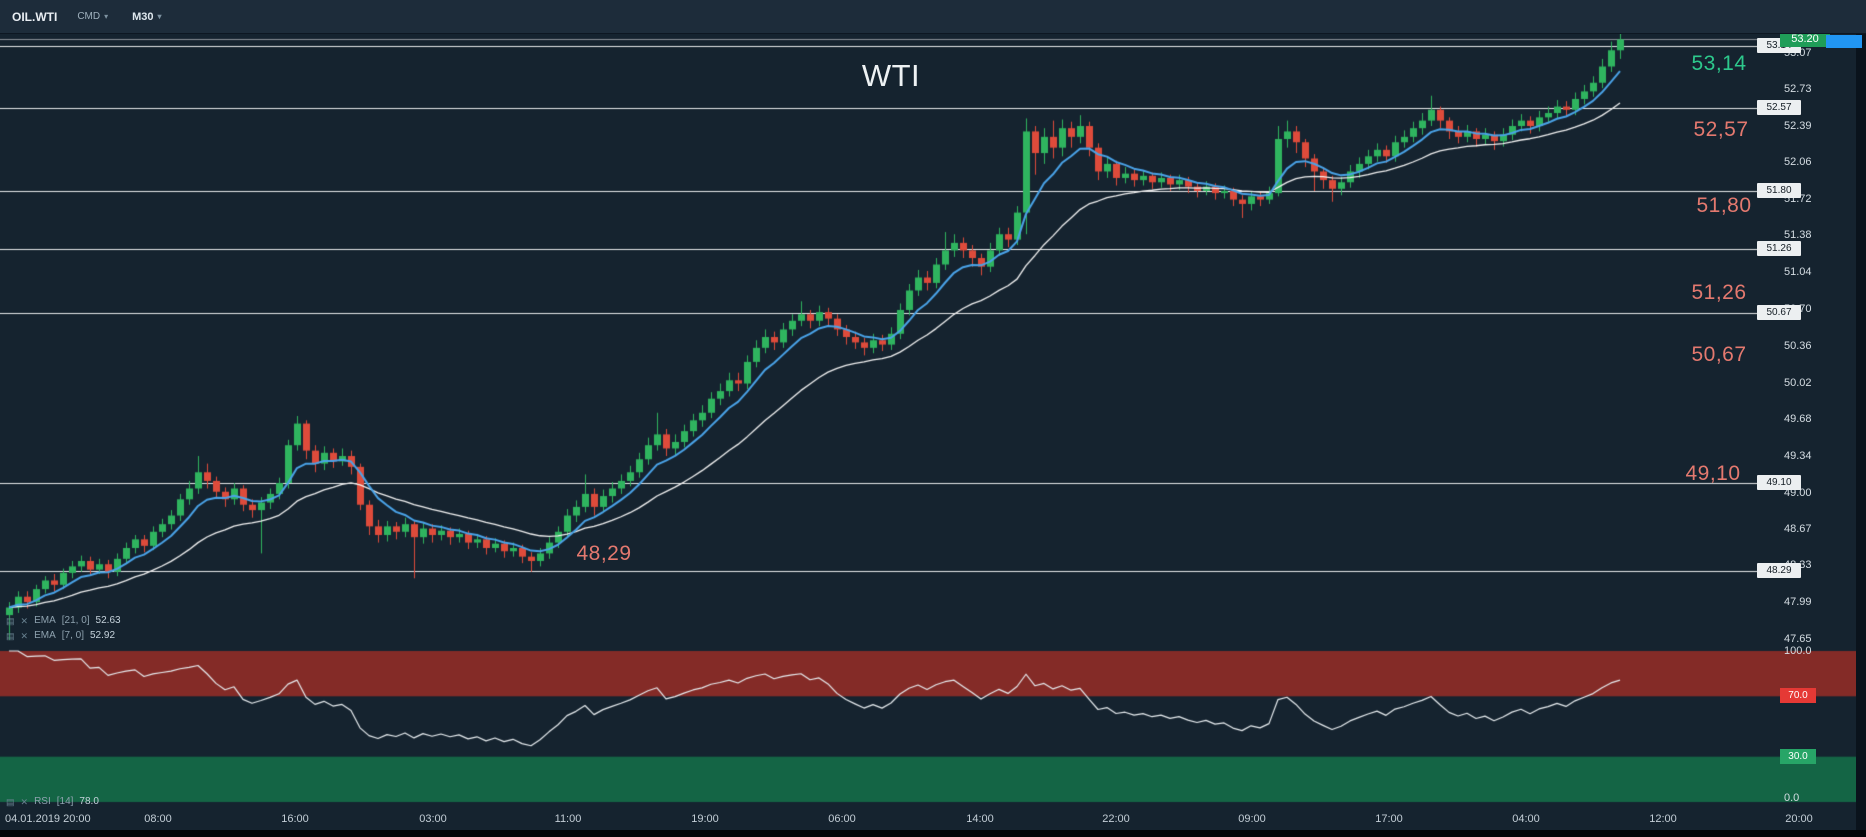 The image size is (1866, 837). Describe the element at coordinates (1798, 161) in the screenshot. I see `price-axis-tick: 52.06` at that location.